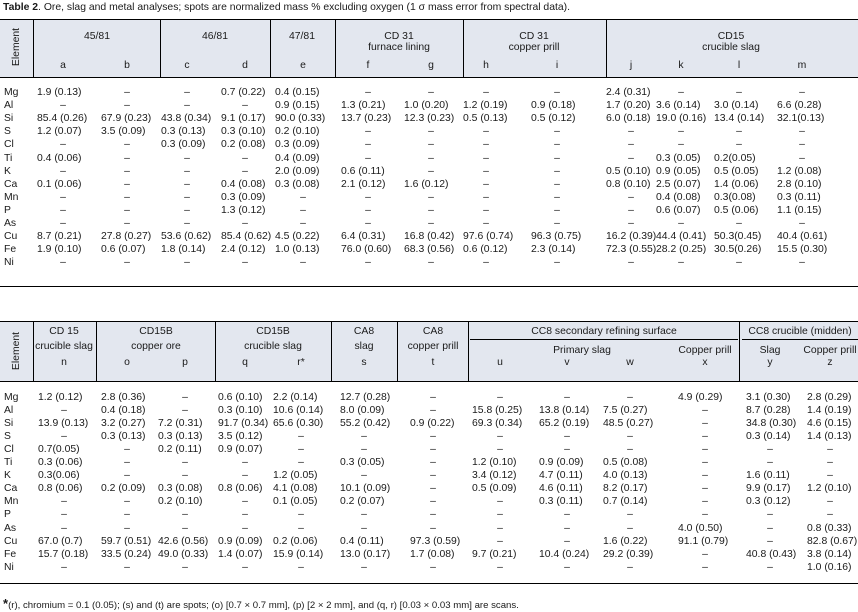  I want to click on table-cell: 33.5 (0.24), so click(126, 554).